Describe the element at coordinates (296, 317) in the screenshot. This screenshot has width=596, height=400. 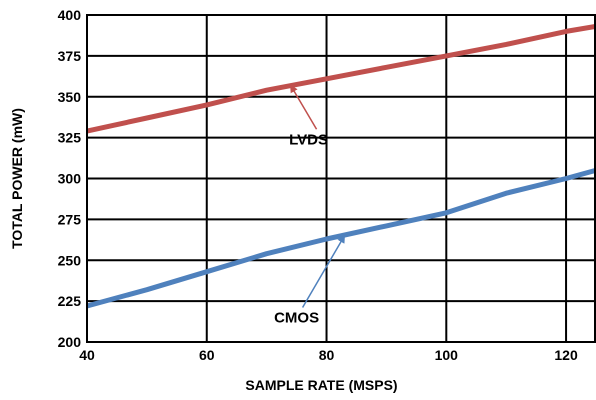
I see `annotation-label-cmos: CMOS` at that location.